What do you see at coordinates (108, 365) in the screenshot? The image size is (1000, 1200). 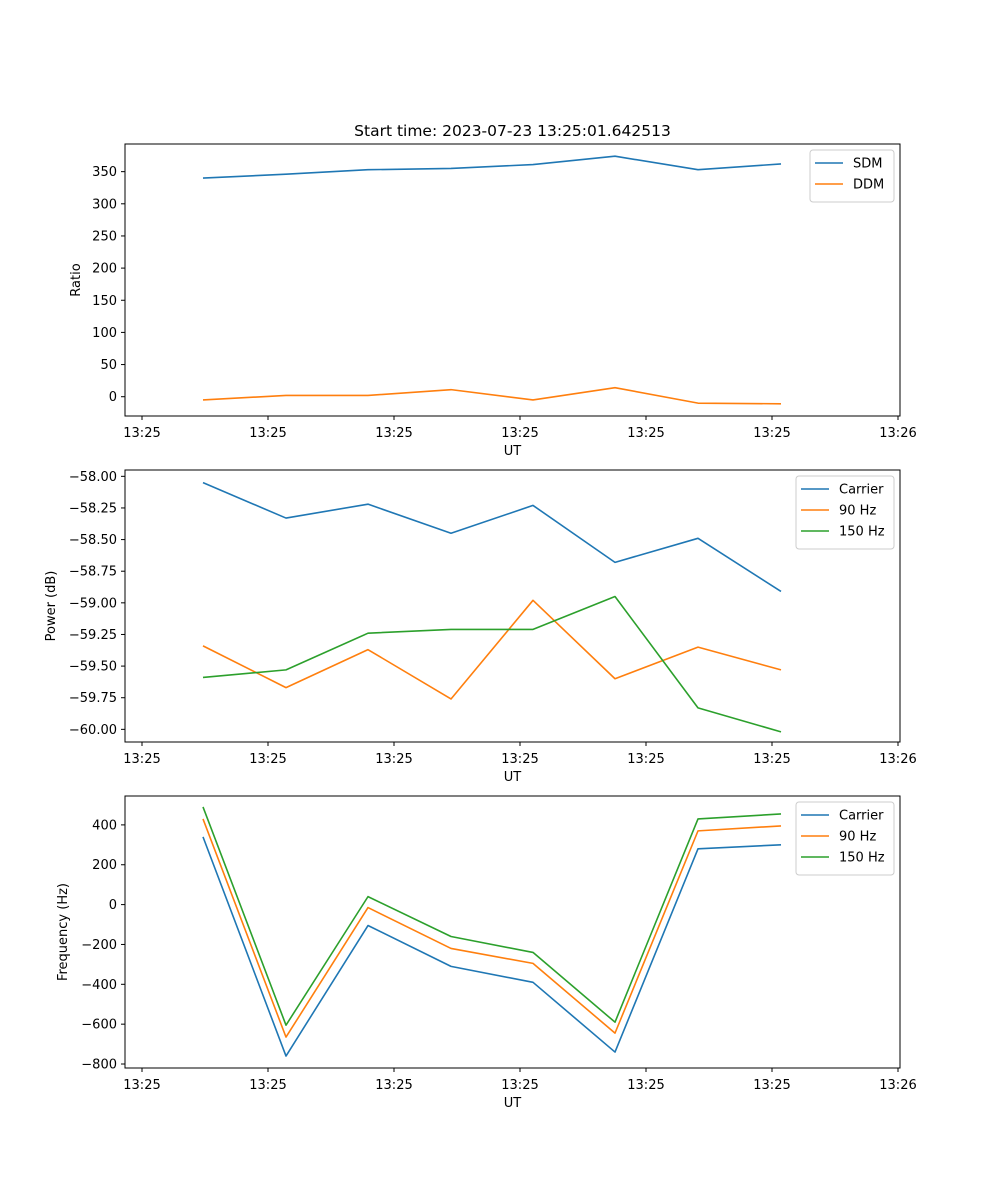 I see `y-tick-label: 50` at bounding box center [108, 365].